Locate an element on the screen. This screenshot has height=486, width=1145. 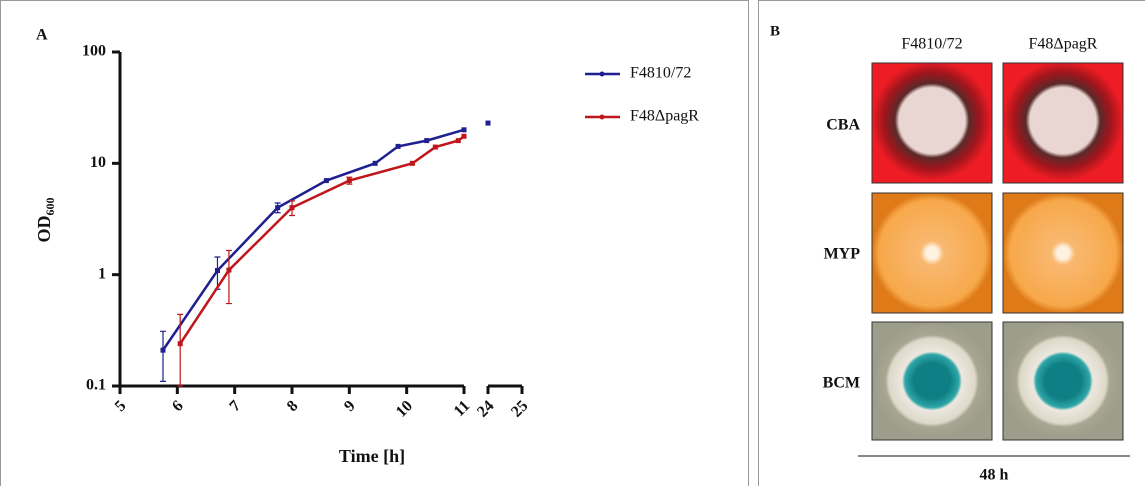
y-tick-label: 10 is located at coordinates (98, 162).